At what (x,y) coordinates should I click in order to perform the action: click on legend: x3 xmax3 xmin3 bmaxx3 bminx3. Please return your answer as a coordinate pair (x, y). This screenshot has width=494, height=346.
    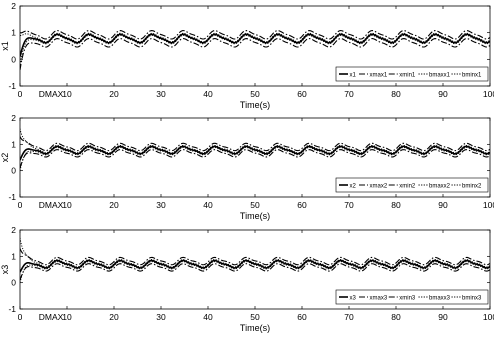
    Looking at the image, I should click on (412, 297).